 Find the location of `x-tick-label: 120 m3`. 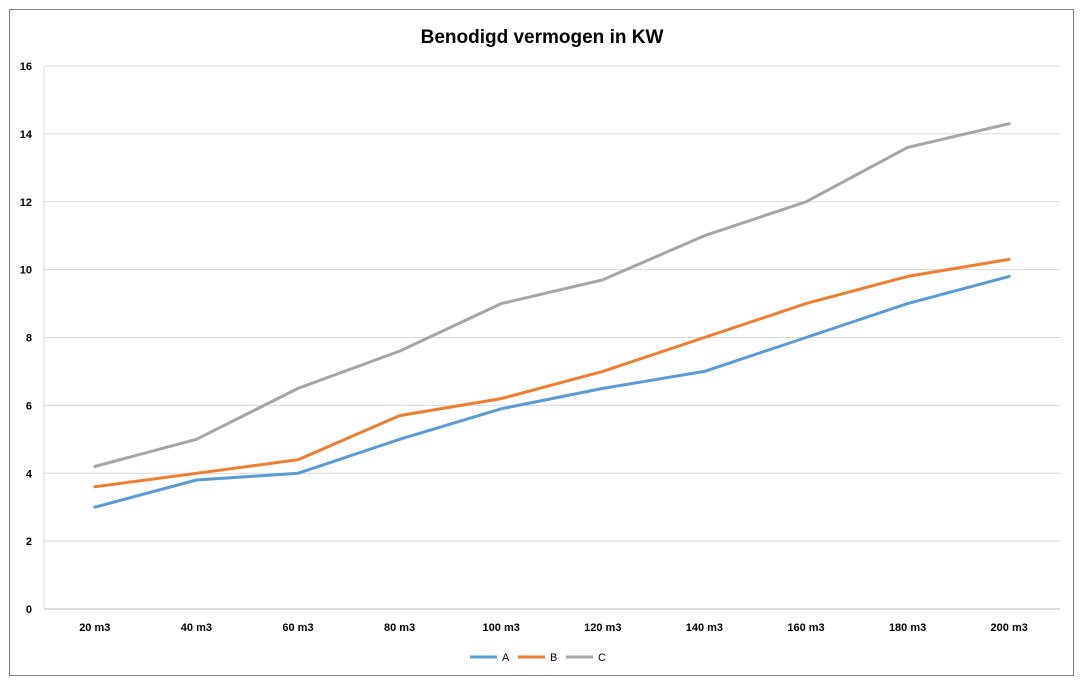

x-tick-label: 120 m3 is located at coordinates (602, 628).